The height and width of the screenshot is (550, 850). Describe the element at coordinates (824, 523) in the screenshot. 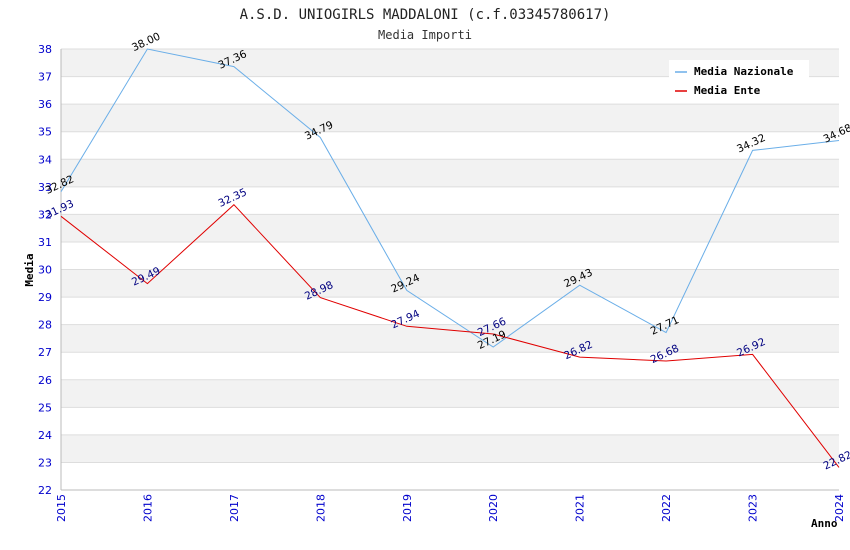

I see `x-axis-label: Anno` at that location.